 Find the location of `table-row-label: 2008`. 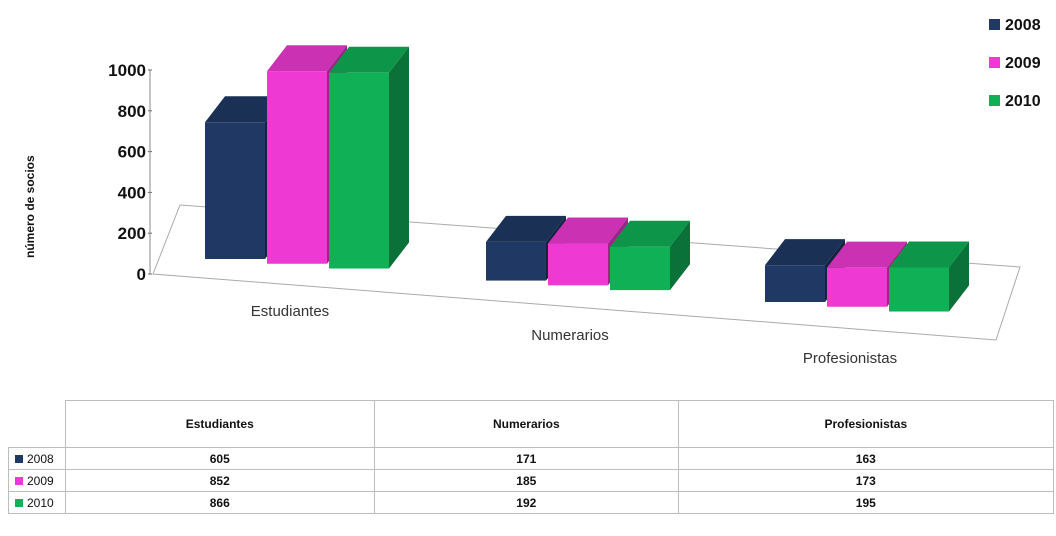

table-row-label: 2008 is located at coordinates (40, 458).